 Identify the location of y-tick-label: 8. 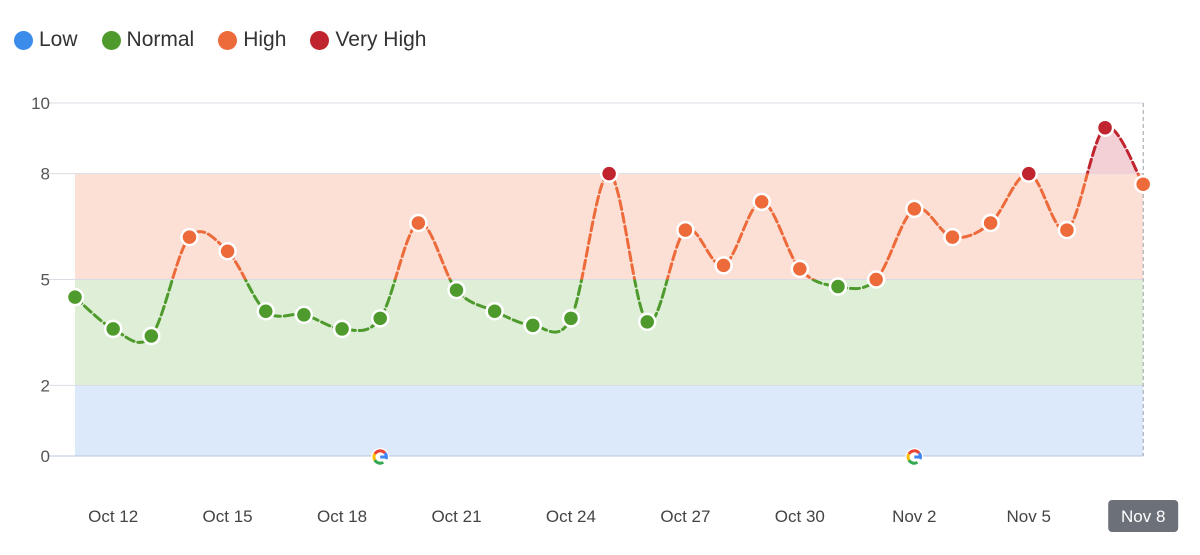
(45, 174).